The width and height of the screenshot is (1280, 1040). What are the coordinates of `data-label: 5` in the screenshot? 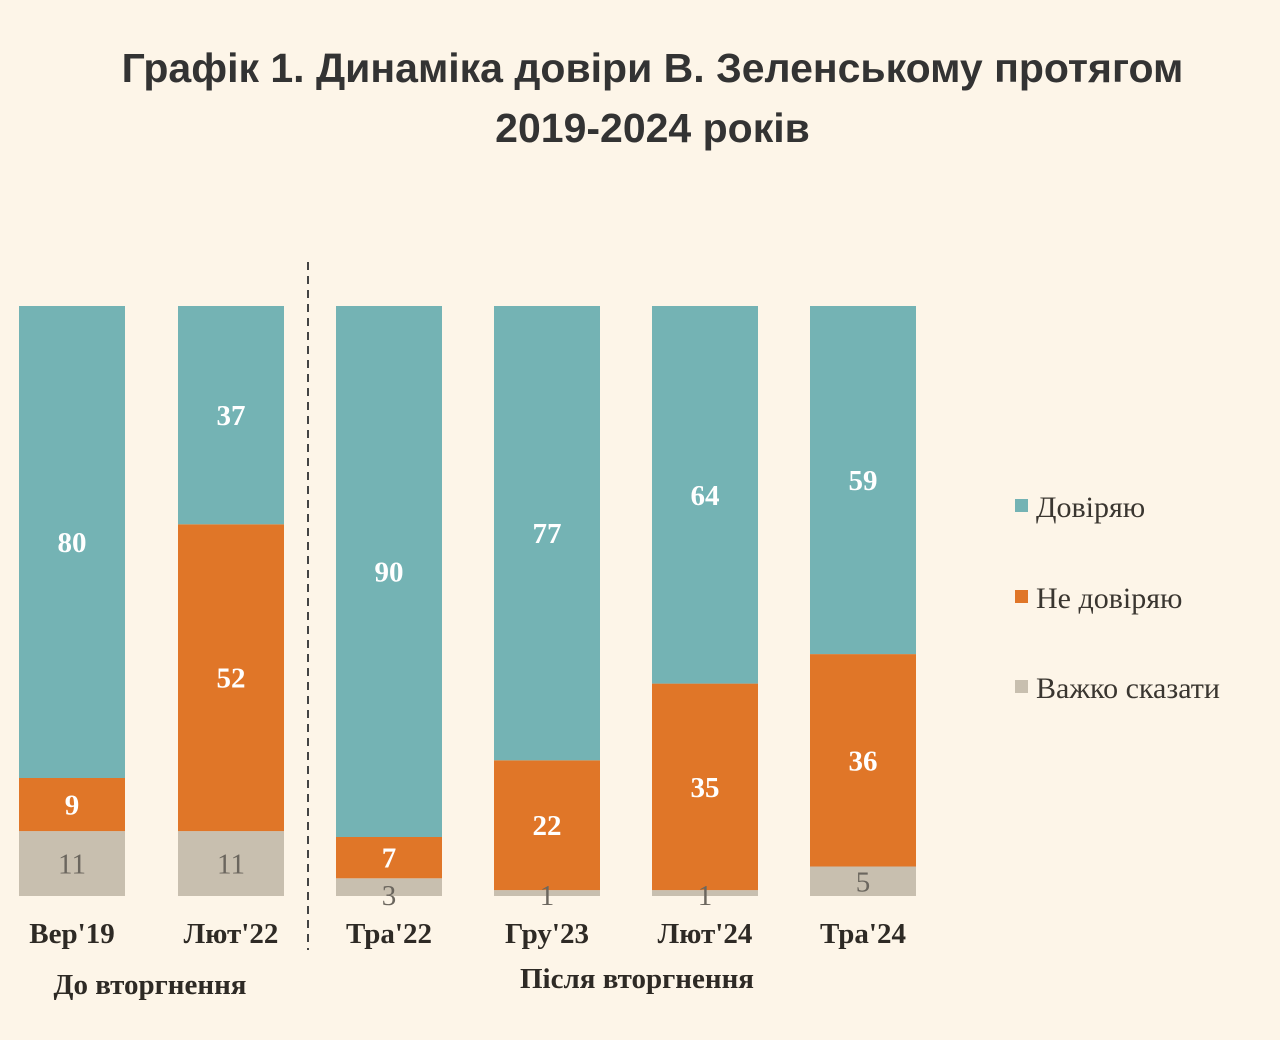 It's located at (863, 882).